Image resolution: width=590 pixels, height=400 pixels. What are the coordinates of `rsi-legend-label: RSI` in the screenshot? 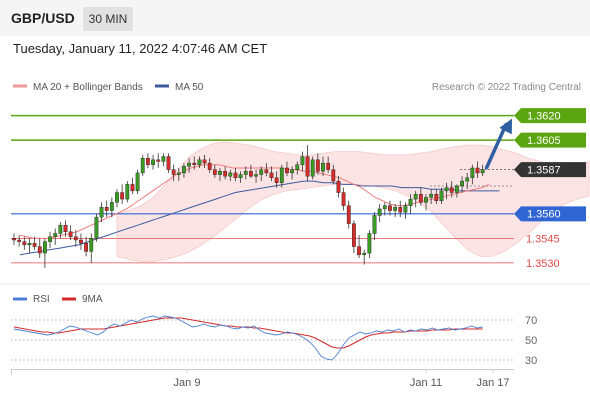 It's located at (41, 299).